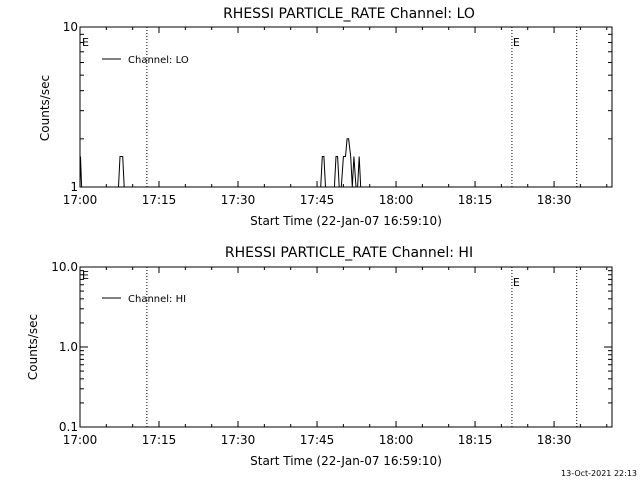  What do you see at coordinates (74, 187) in the screenshot?
I see `y-tick-label: 1` at bounding box center [74, 187].